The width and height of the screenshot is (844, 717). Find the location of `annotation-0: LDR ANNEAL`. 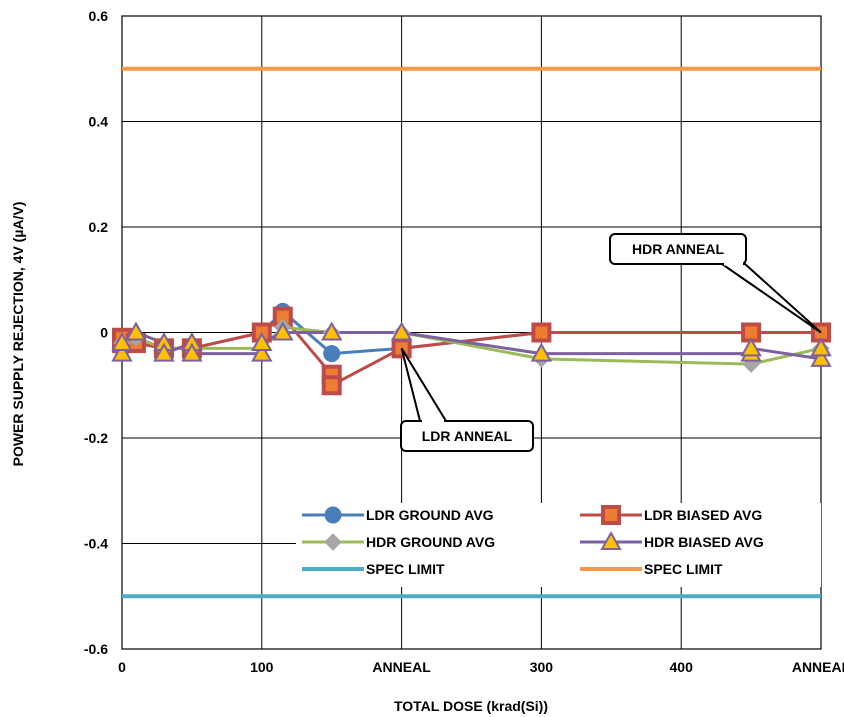

annotation-0: LDR ANNEAL is located at coordinates (467, 399).